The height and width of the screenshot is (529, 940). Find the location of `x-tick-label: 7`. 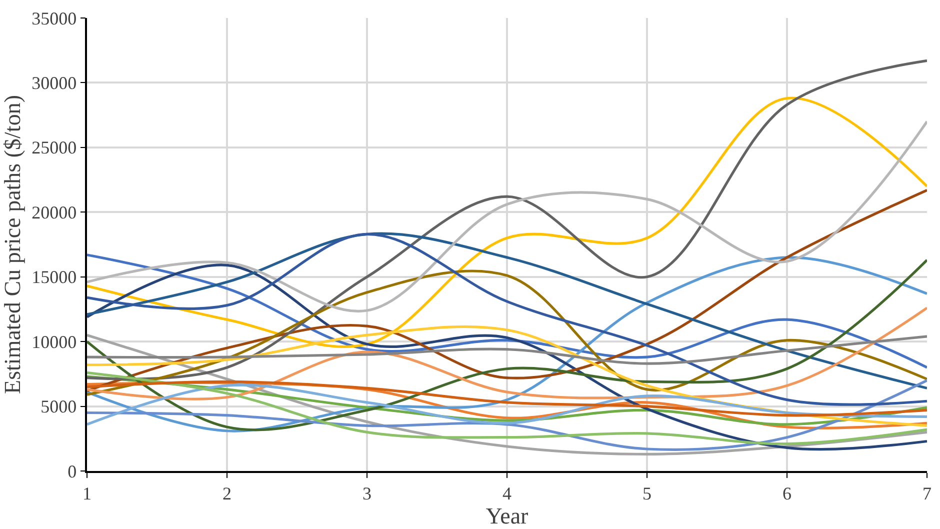

x-tick-label: 7 is located at coordinates (927, 493).